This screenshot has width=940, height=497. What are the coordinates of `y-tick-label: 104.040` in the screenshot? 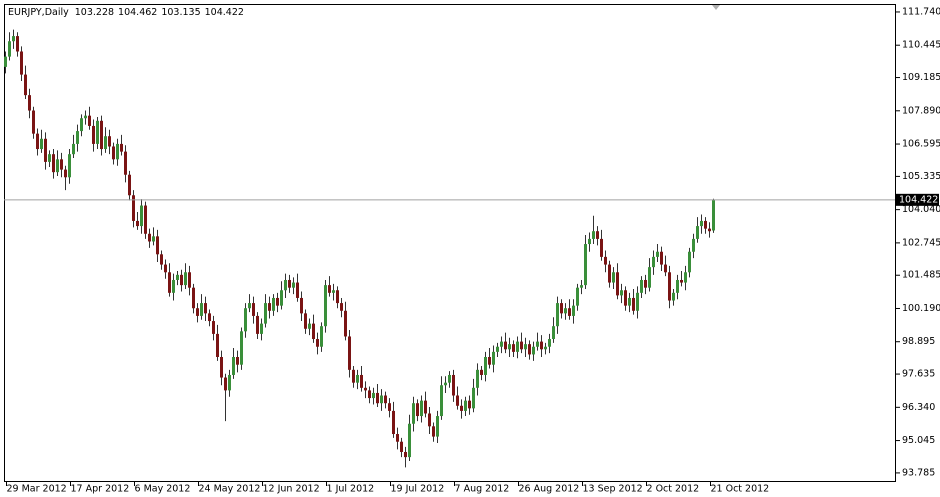 It's located at (921, 209).